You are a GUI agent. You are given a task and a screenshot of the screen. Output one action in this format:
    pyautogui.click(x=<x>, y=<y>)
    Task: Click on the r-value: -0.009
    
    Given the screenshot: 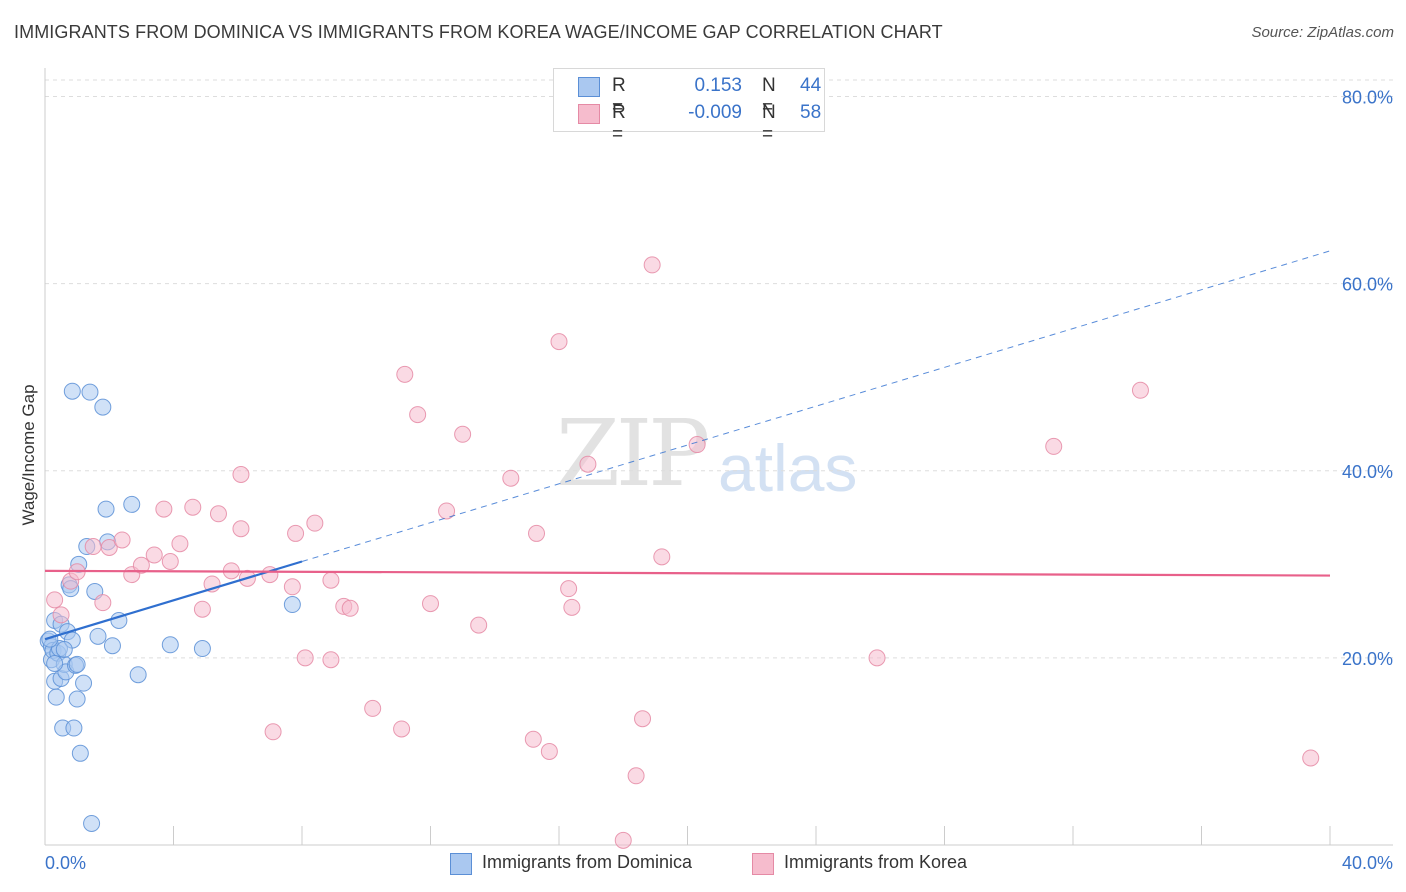 What is the action you would take?
    pyautogui.click(x=715, y=112)
    